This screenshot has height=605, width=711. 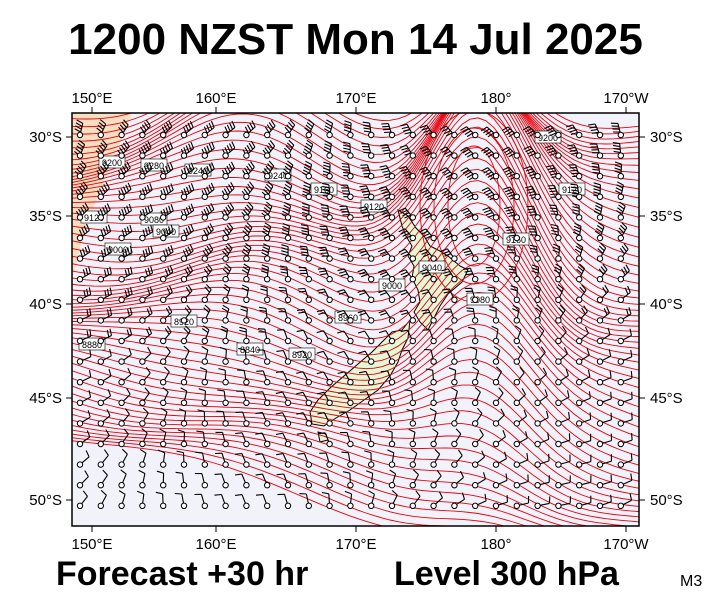 I want to click on lat-label-right: 40°S, so click(x=666, y=304).